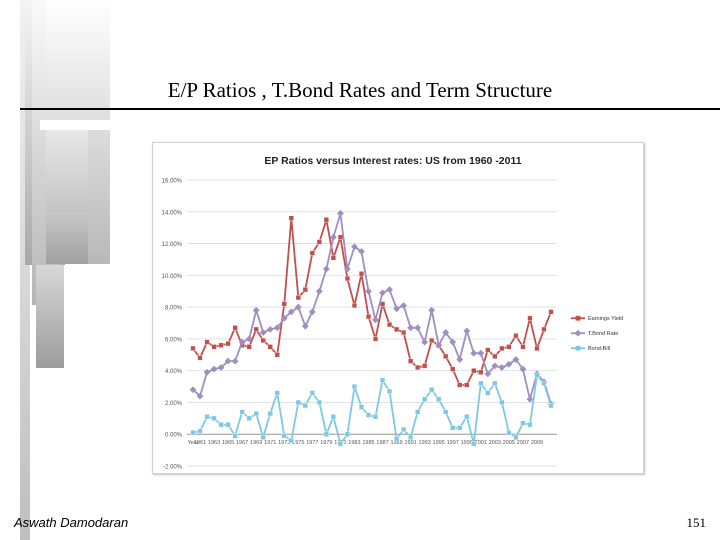 This screenshot has height=540, width=720. What do you see at coordinates (270, 443) in the screenshot?
I see `x-tick-label: 1971` at bounding box center [270, 443].